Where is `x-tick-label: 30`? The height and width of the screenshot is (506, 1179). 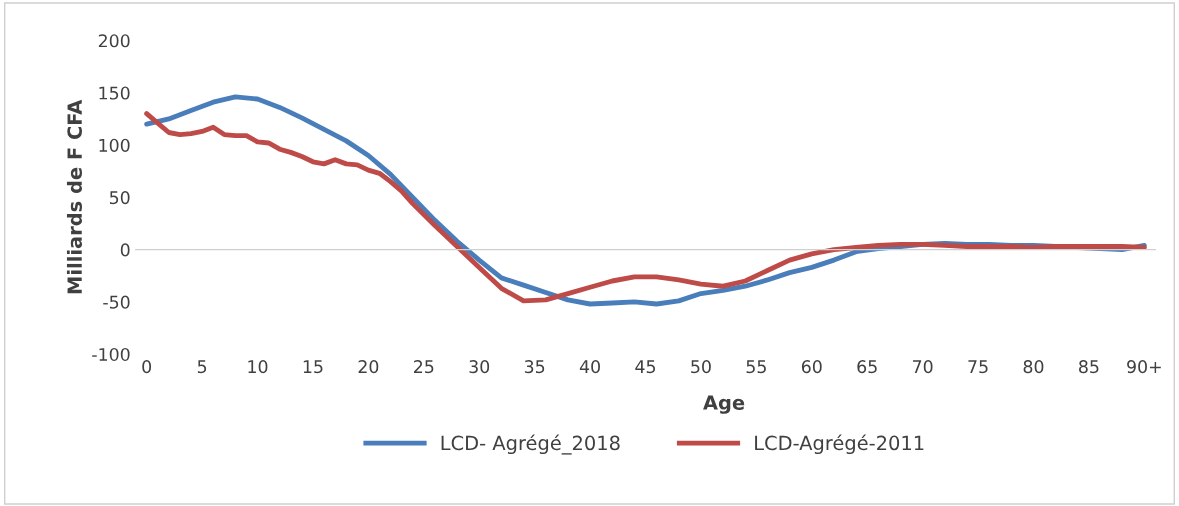
x-tick-label: 30 is located at coordinates (479, 367).